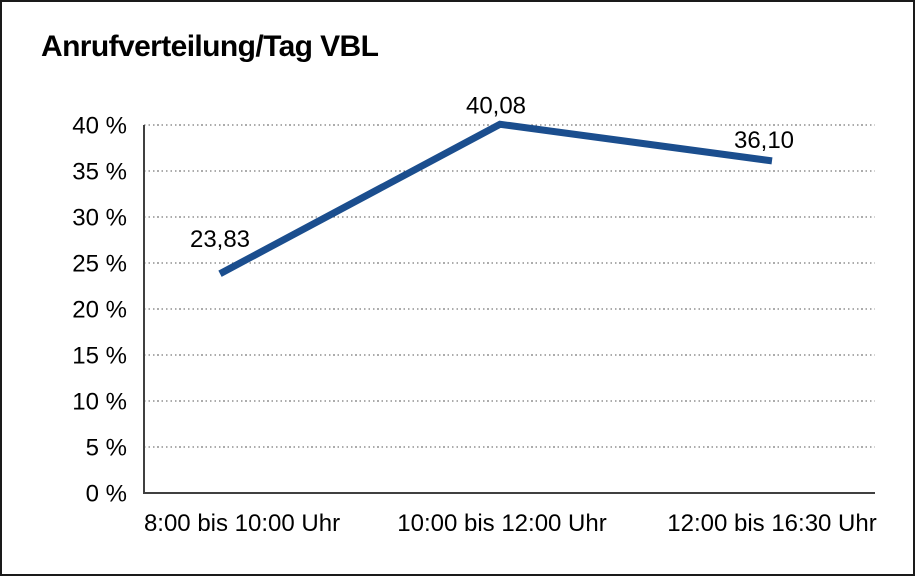 The image size is (915, 576). What do you see at coordinates (99, 126) in the screenshot?
I see `y-tick-label: 40 %` at bounding box center [99, 126].